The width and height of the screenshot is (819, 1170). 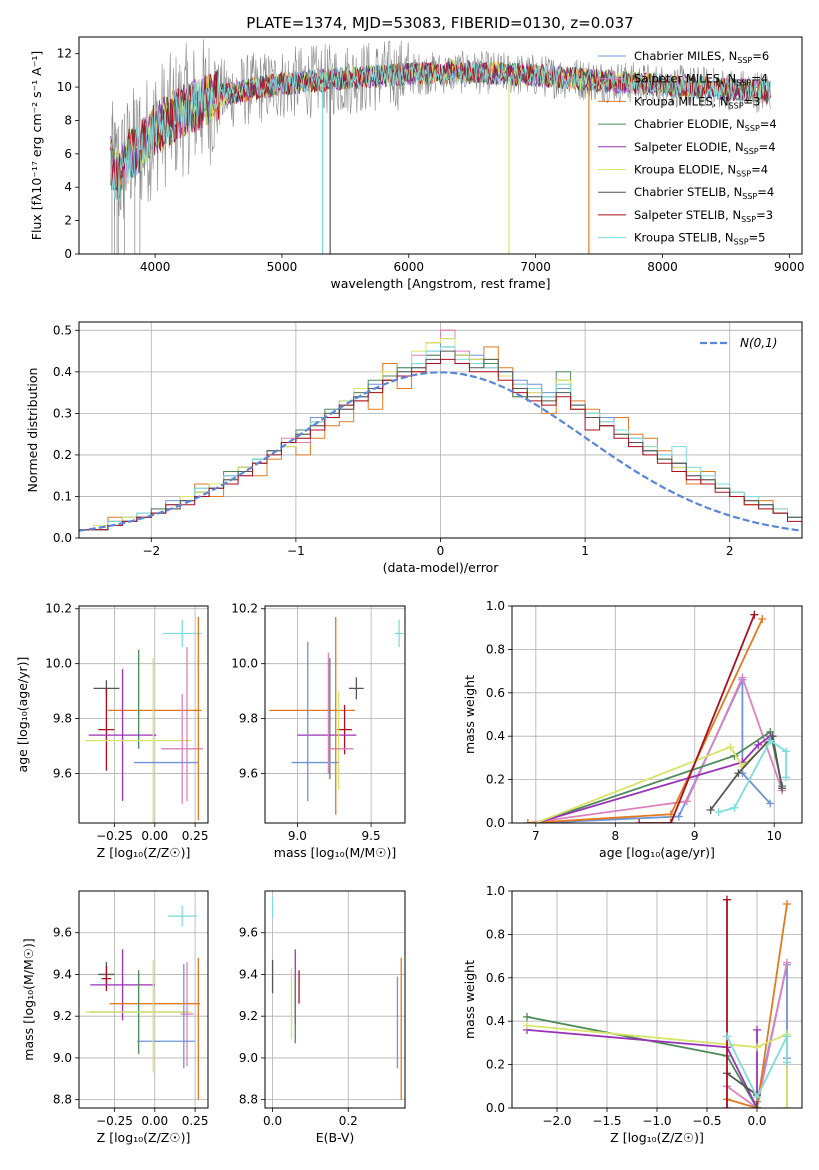 I want to click on x-tick-label: −2, so click(x=151, y=551).